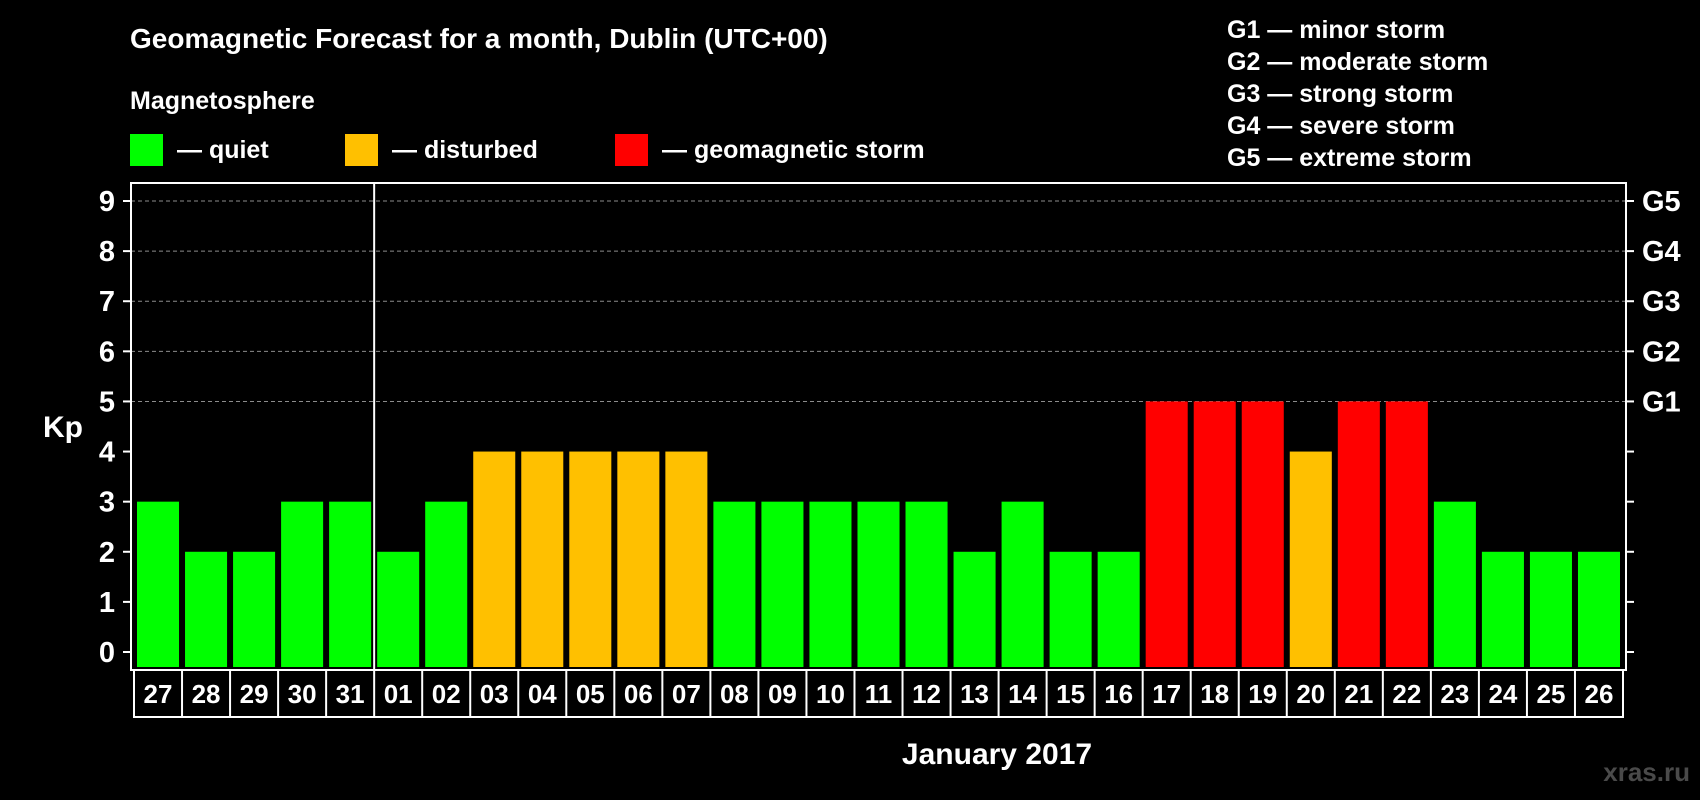 The width and height of the screenshot is (1700, 800). Describe the element at coordinates (158, 694) in the screenshot. I see `date-label-27: 27` at that location.